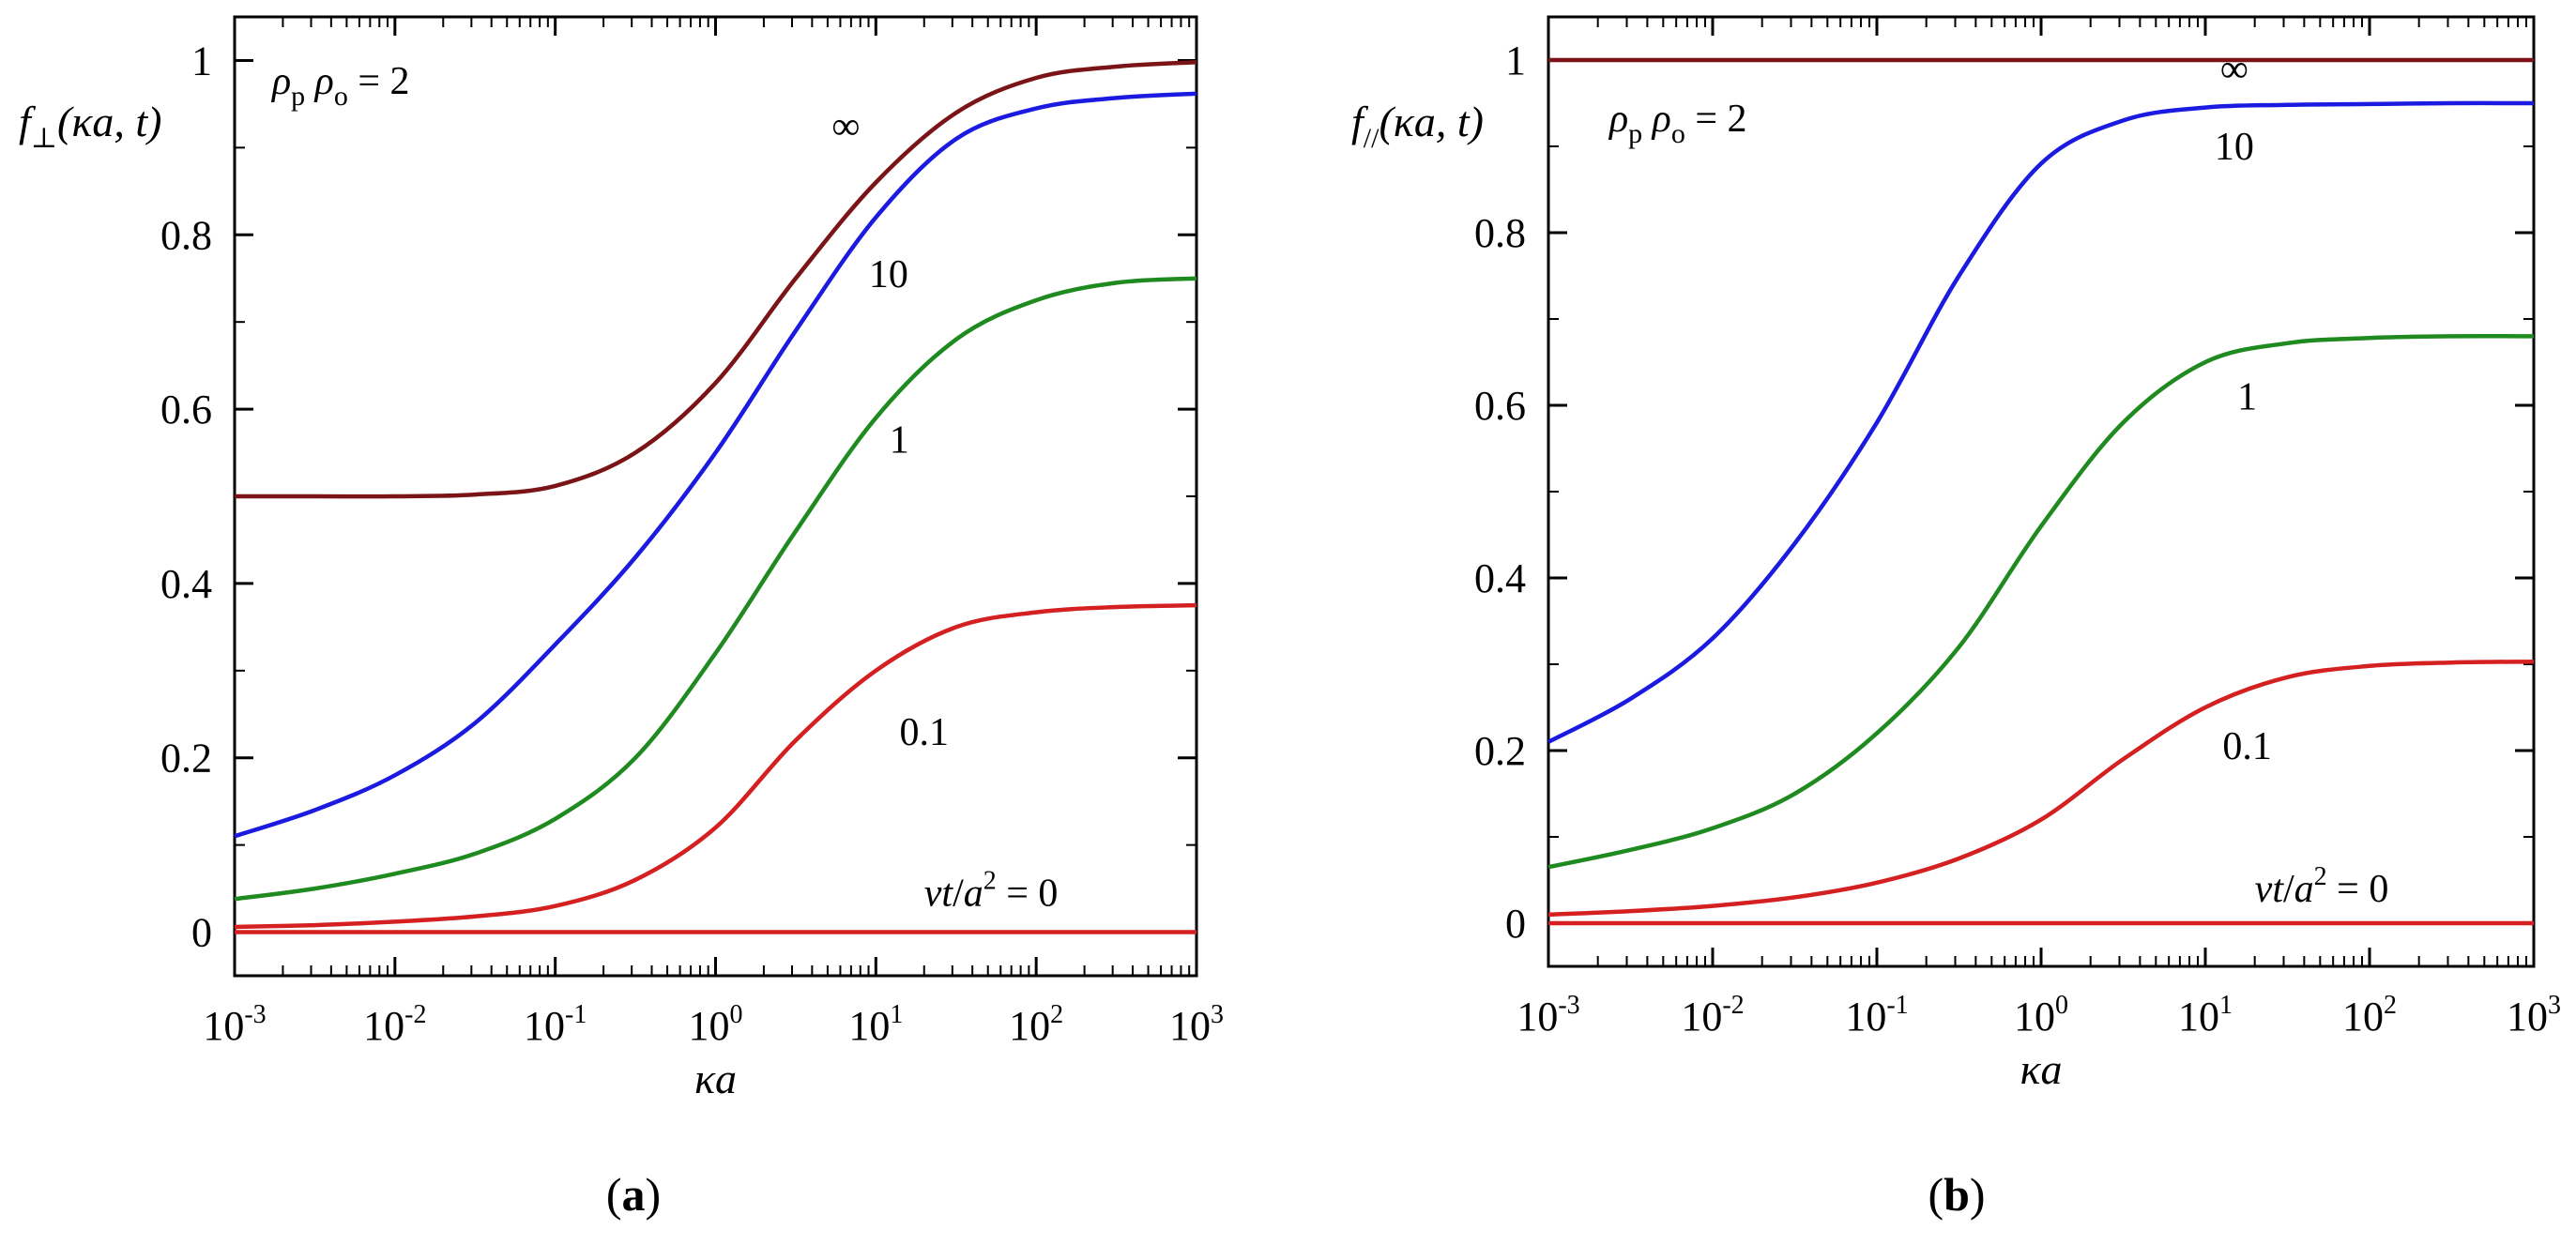 The image size is (2576, 1245). Describe the element at coordinates (716, 280) in the screenshot. I see `series-line-∞` at that location.